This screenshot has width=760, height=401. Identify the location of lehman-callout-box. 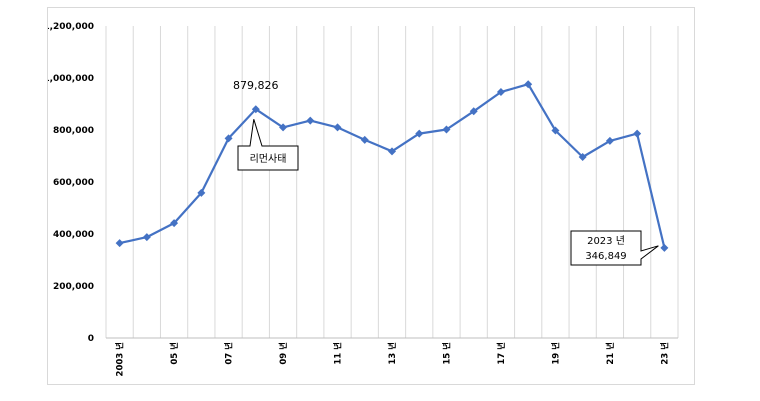
(268, 145).